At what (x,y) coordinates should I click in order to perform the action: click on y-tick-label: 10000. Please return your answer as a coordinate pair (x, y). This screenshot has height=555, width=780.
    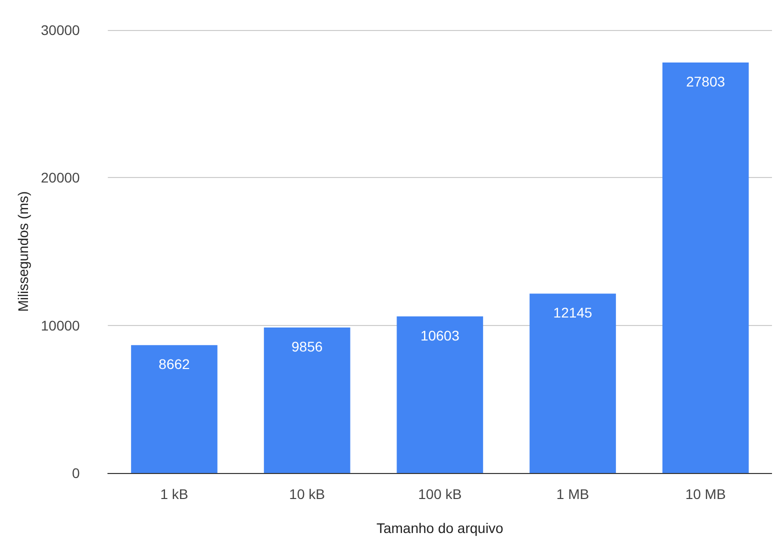
    Looking at the image, I should click on (60, 325).